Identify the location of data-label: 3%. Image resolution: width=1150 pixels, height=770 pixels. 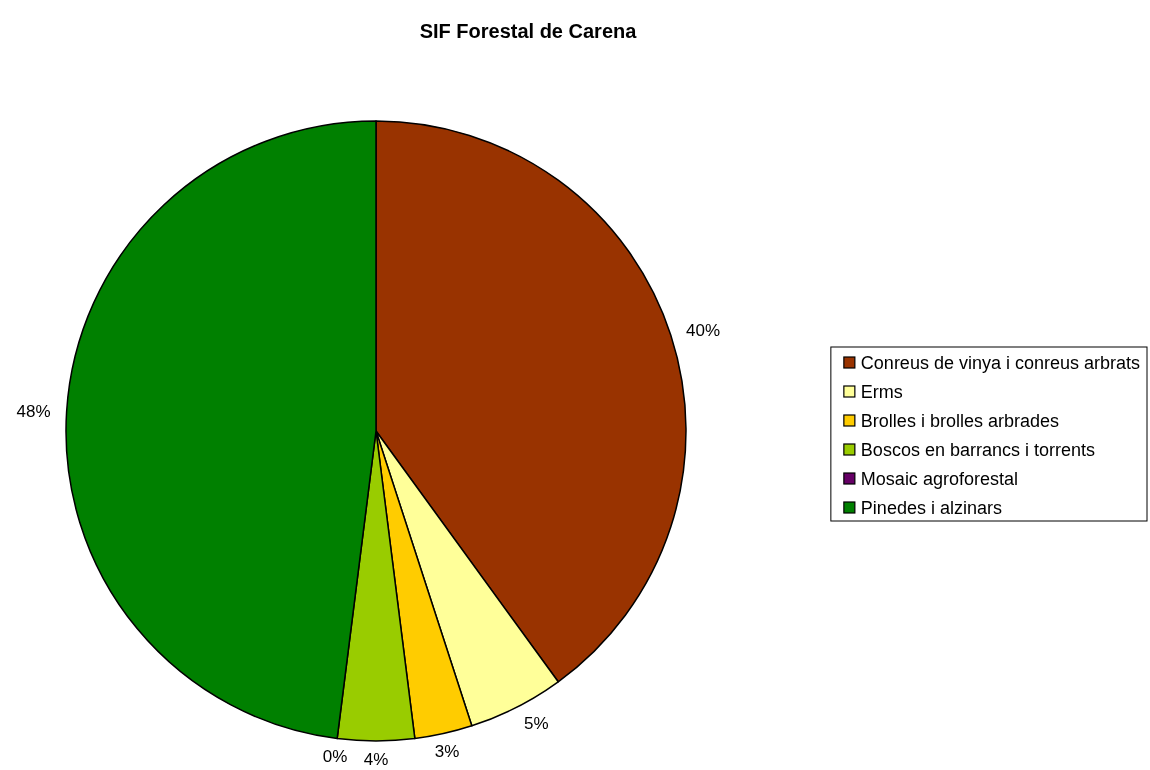
(447, 752).